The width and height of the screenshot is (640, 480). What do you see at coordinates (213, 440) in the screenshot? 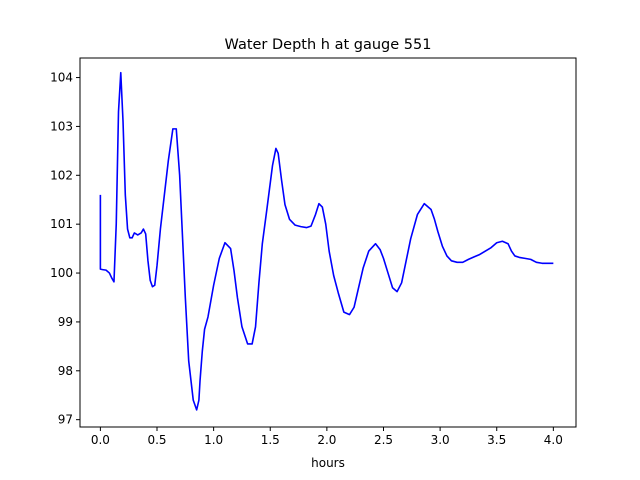
I see `x-tick-label: 1.0` at bounding box center [213, 440].